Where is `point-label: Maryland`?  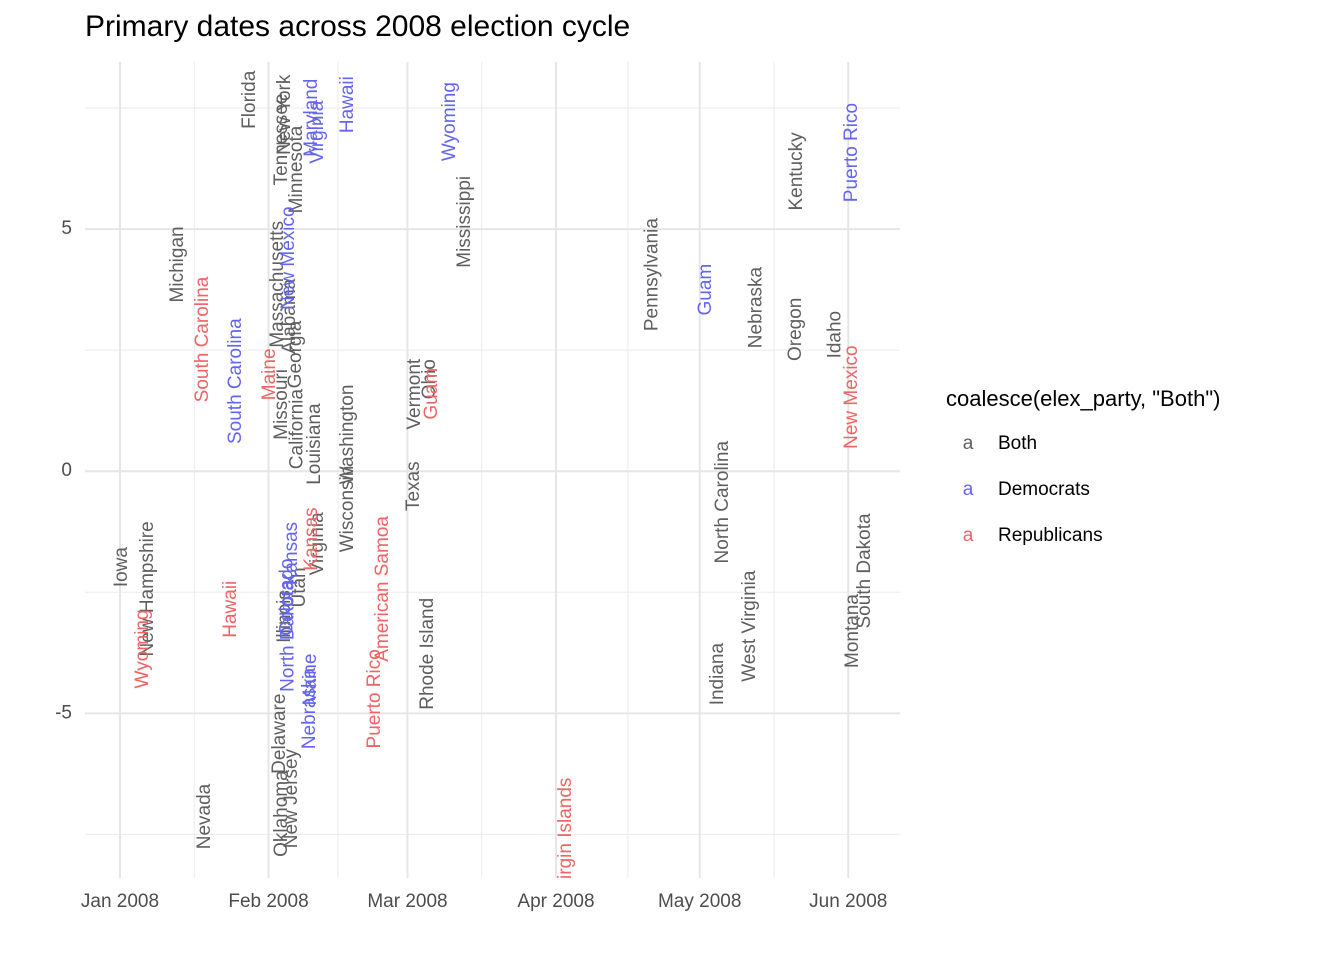
point-label: Maryland is located at coordinates (311, 118).